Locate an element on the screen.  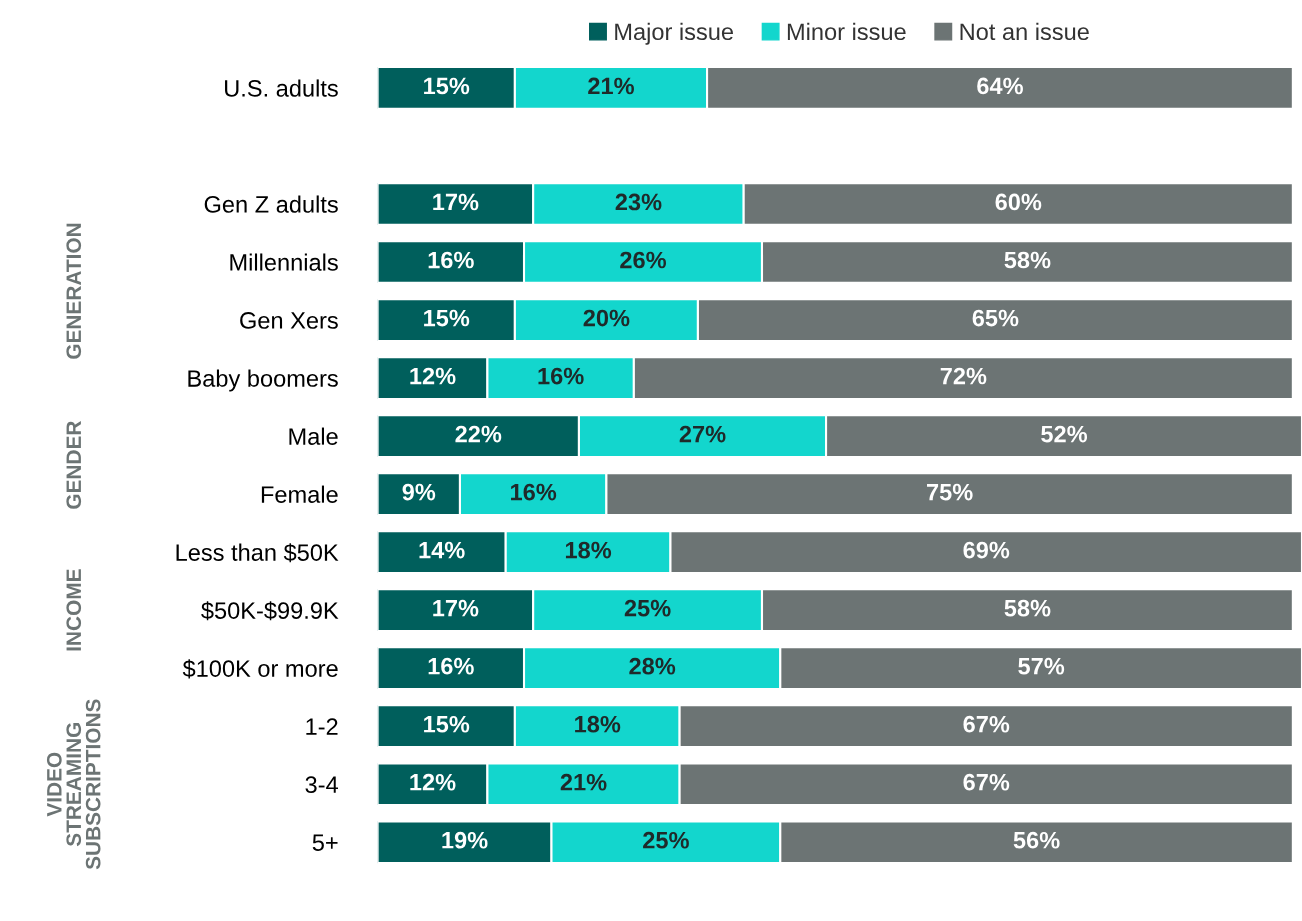
y-tick-label: Less than $50K is located at coordinates (257, 553).